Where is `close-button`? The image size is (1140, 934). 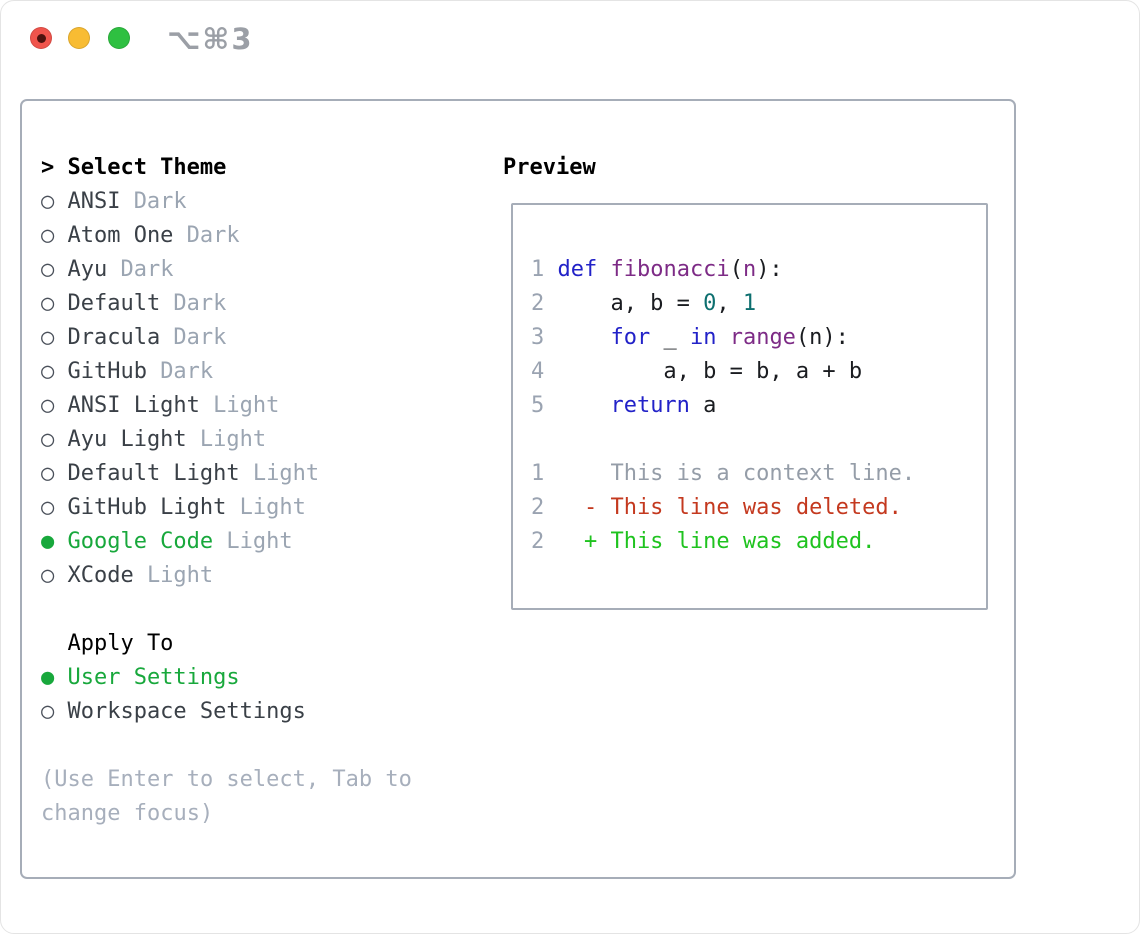 close-button is located at coordinates (41, 38).